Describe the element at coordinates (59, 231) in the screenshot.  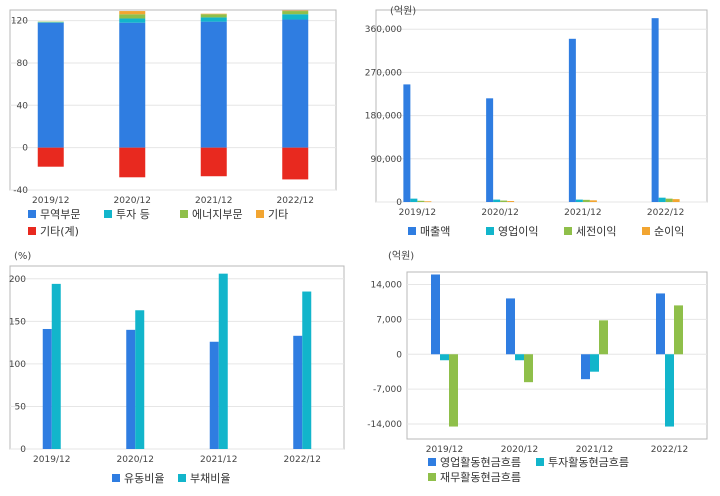
I see `legend-label: 기타(계)` at that location.